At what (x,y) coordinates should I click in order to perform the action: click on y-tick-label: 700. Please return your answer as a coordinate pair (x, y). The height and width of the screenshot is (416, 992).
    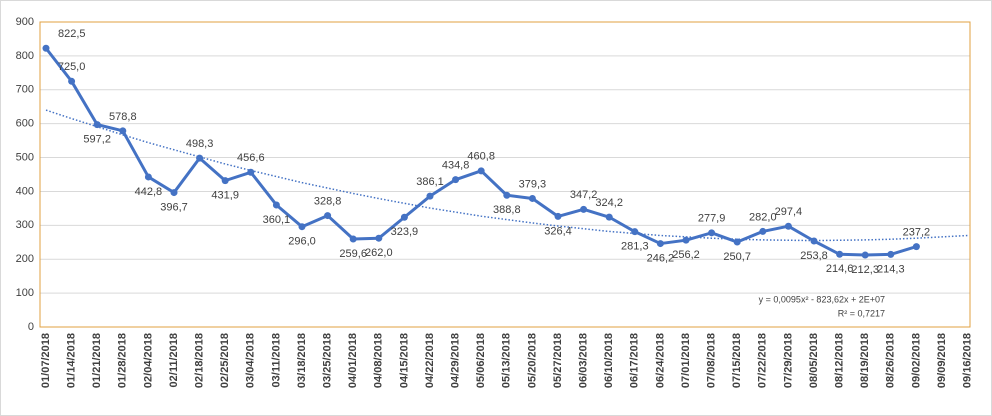
    Looking at the image, I should click on (25, 90).